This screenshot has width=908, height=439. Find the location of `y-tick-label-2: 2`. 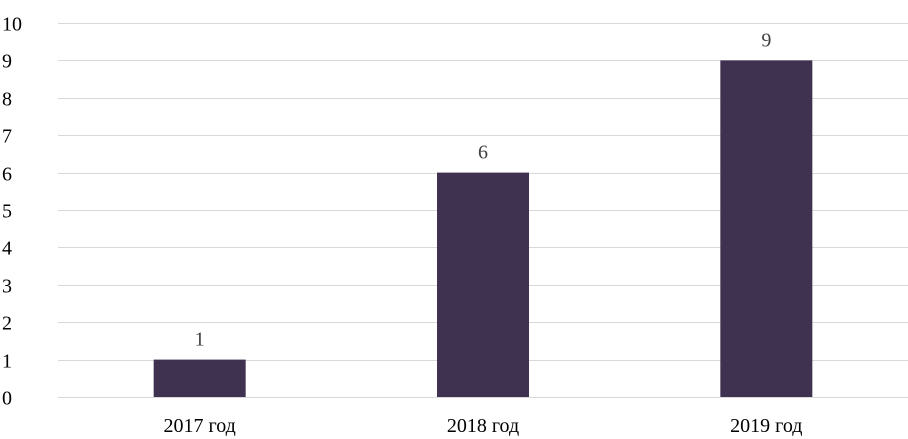

y-tick-label-2: 2 is located at coordinates (7, 324).